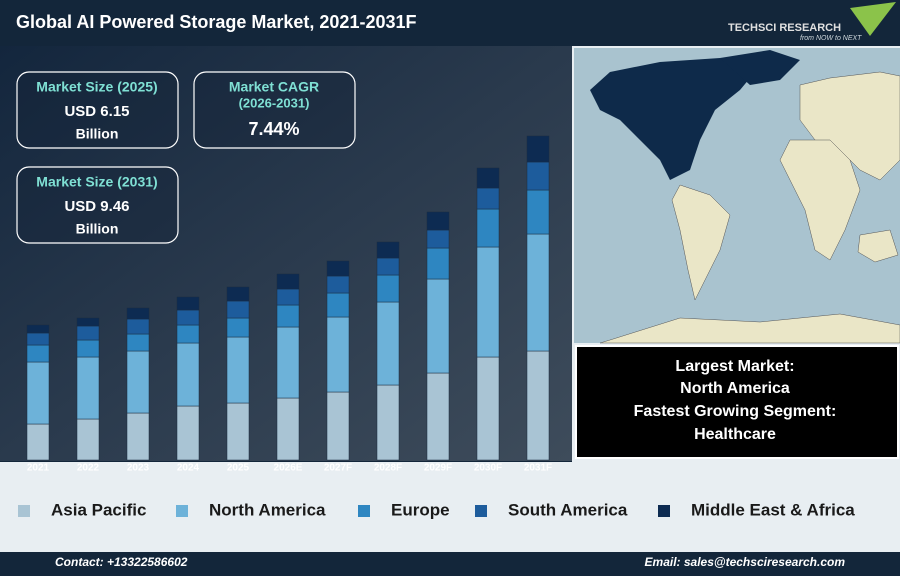  What do you see at coordinates (849, 126) in the screenshot?
I see `map-eurasia` at bounding box center [849, 126].